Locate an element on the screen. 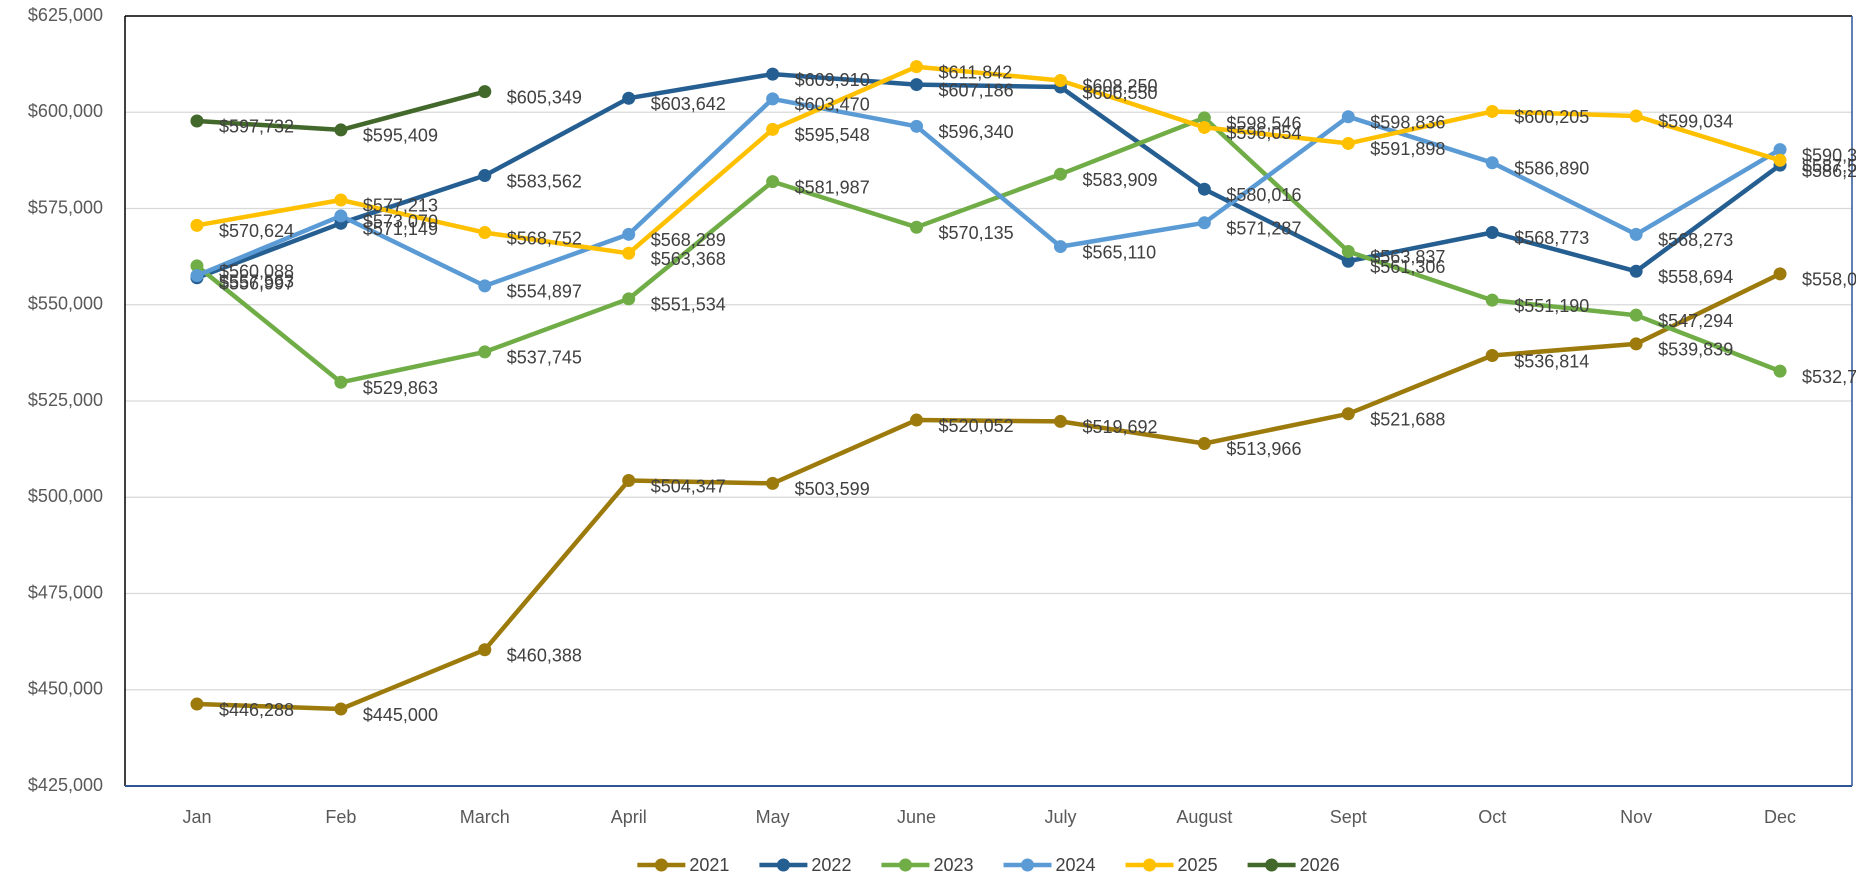 The height and width of the screenshot is (888, 1856). data-label: $537,745 is located at coordinates (544, 358).